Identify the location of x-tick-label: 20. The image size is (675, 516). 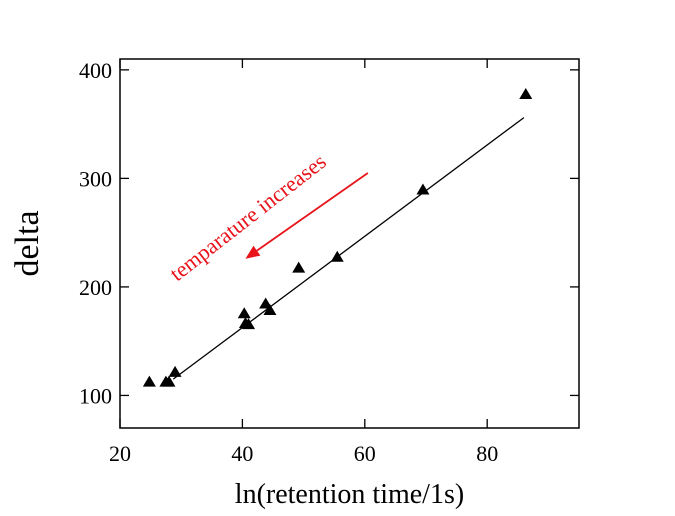
(120, 453).